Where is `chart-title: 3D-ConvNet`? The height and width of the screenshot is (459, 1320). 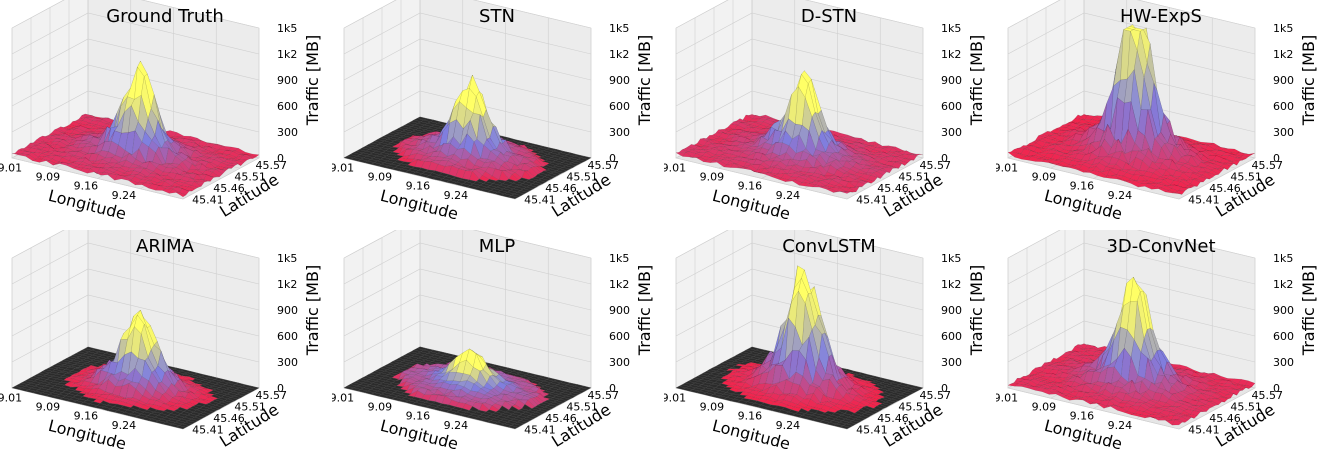 chart-title: 3D-ConvNet is located at coordinates (1160, 246).